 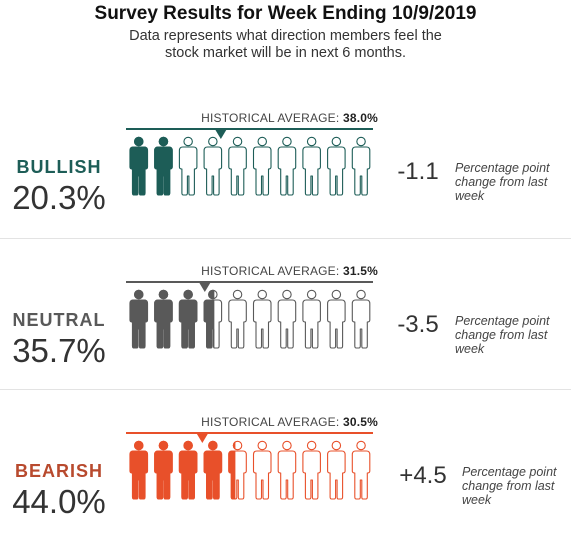 What do you see at coordinates (289, 422) in the screenshot?
I see `bearish-historical-label: HISTORICAL AVERAGE: 30.5%` at bounding box center [289, 422].